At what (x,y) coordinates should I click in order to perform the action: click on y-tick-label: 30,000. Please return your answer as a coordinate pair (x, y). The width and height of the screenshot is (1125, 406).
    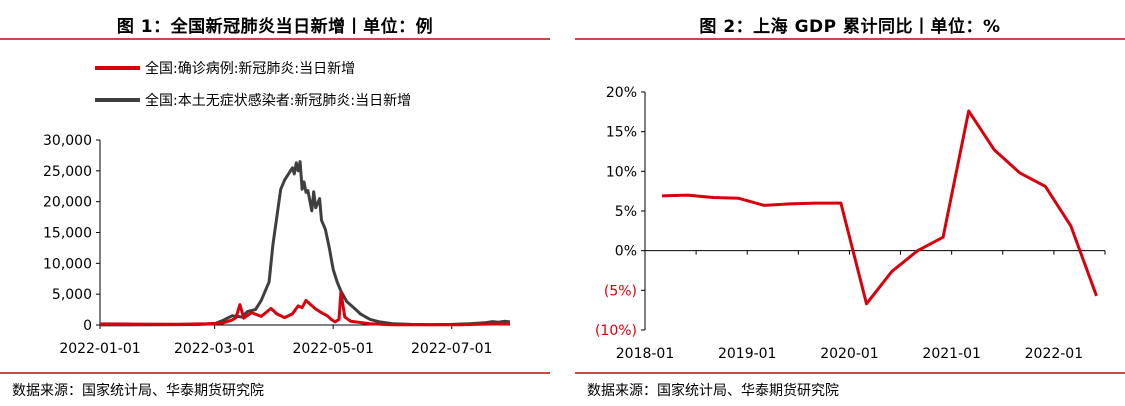
    Looking at the image, I should click on (67, 141).